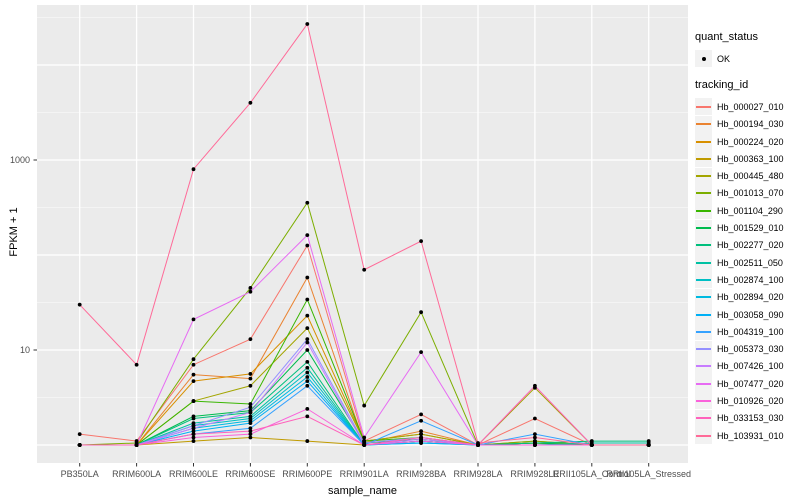 The image size is (800, 500). I want to click on x-axis-title: sample_name, so click(362, 491).